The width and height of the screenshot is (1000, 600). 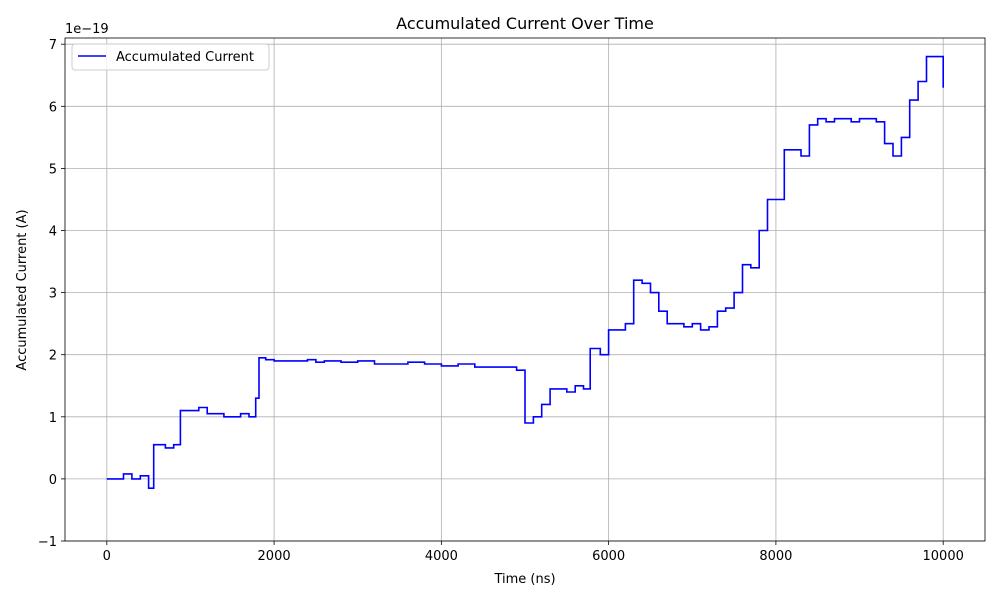 I want to click on y-tick-label: −1, so click(x=47, y=542).